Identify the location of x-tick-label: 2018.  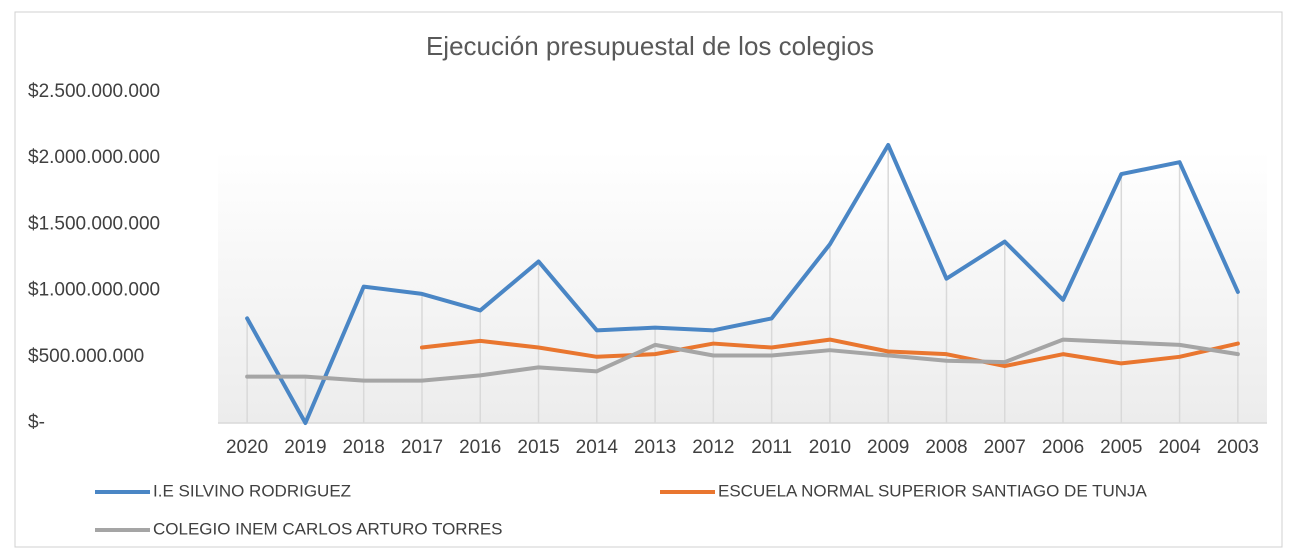
(364, 447).